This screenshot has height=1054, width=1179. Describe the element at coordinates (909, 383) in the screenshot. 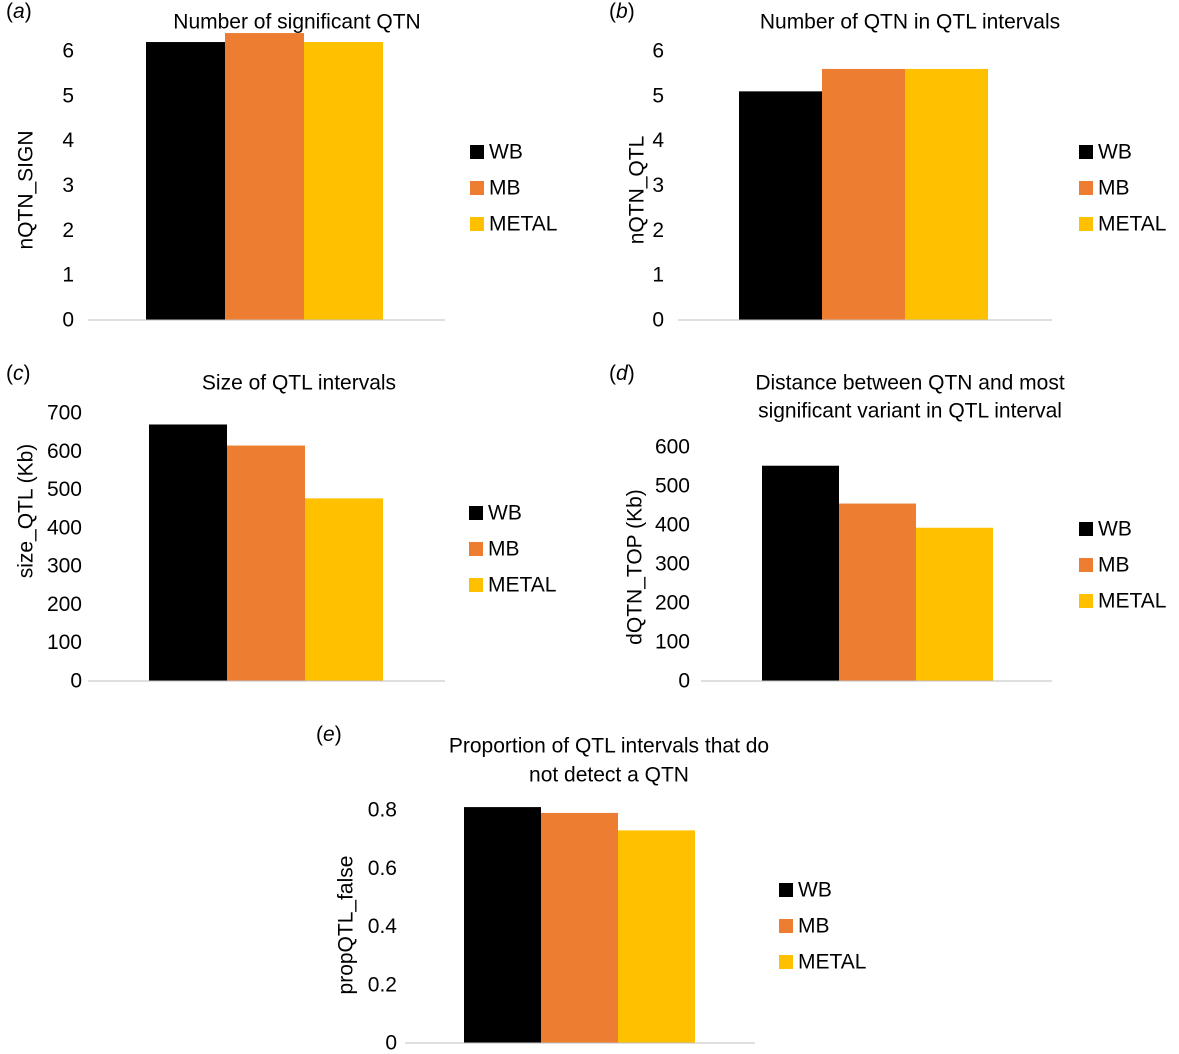

I see `chart-title: Distance between QTN and most` at that location.